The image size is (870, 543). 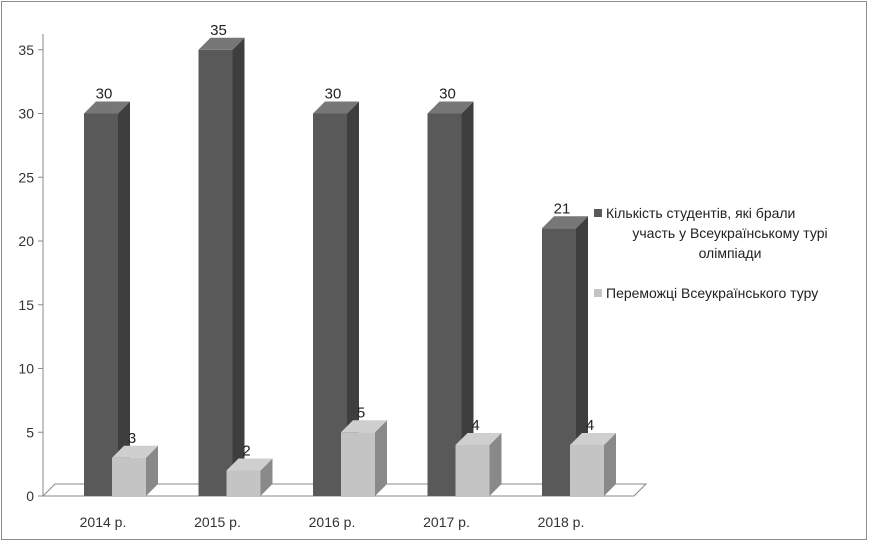 I want to click on legend-label: участь у Всеукраїнському турі, so click(x=729, y=233).